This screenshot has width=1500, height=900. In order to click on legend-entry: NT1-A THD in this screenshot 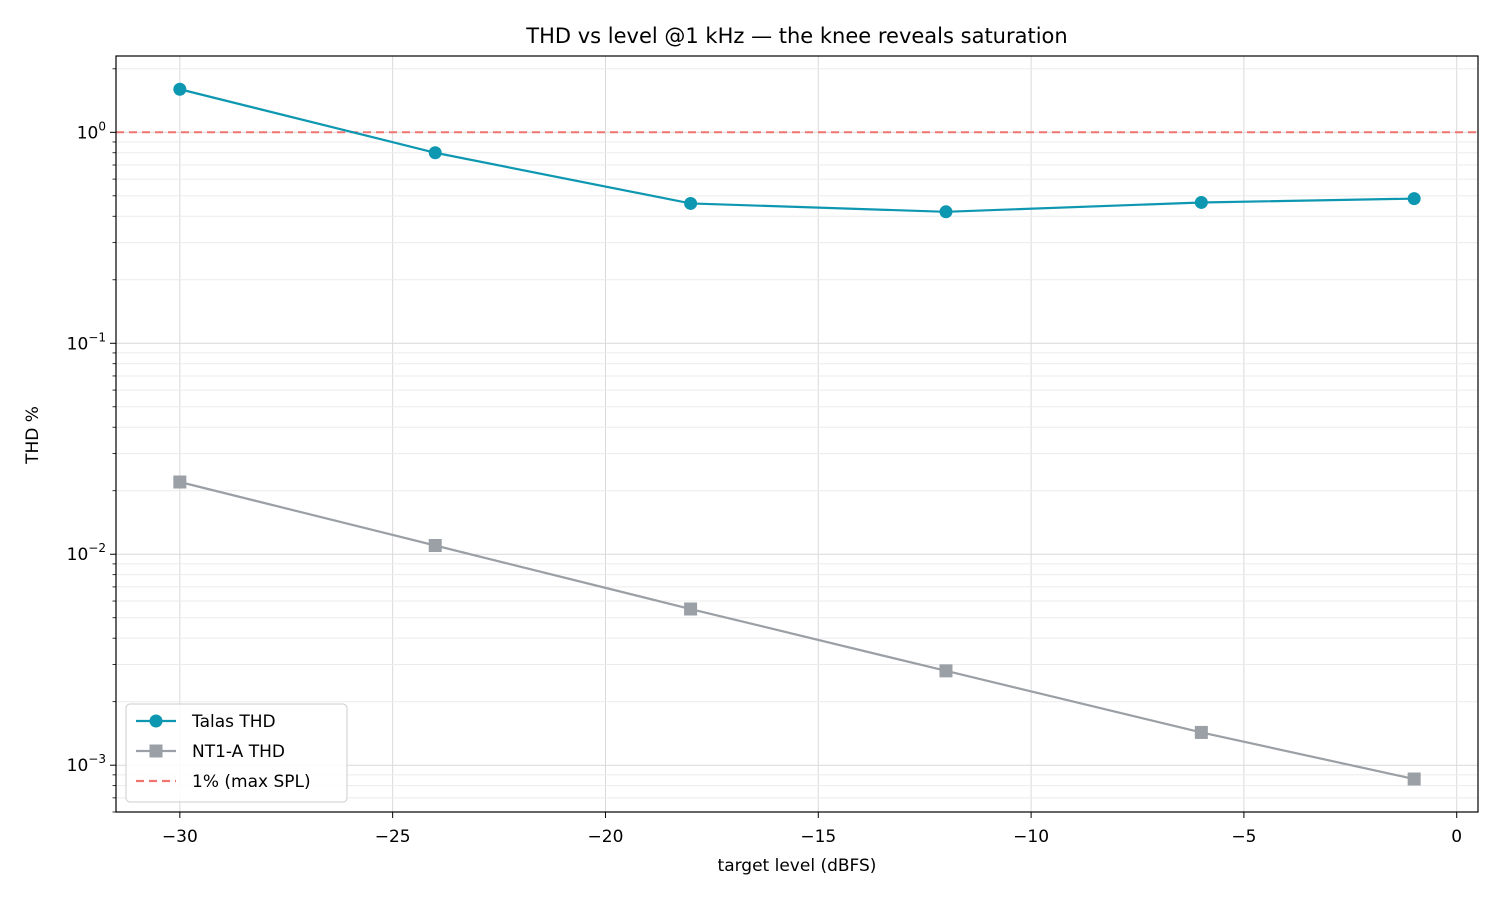, I will do `click(210, 752)`.